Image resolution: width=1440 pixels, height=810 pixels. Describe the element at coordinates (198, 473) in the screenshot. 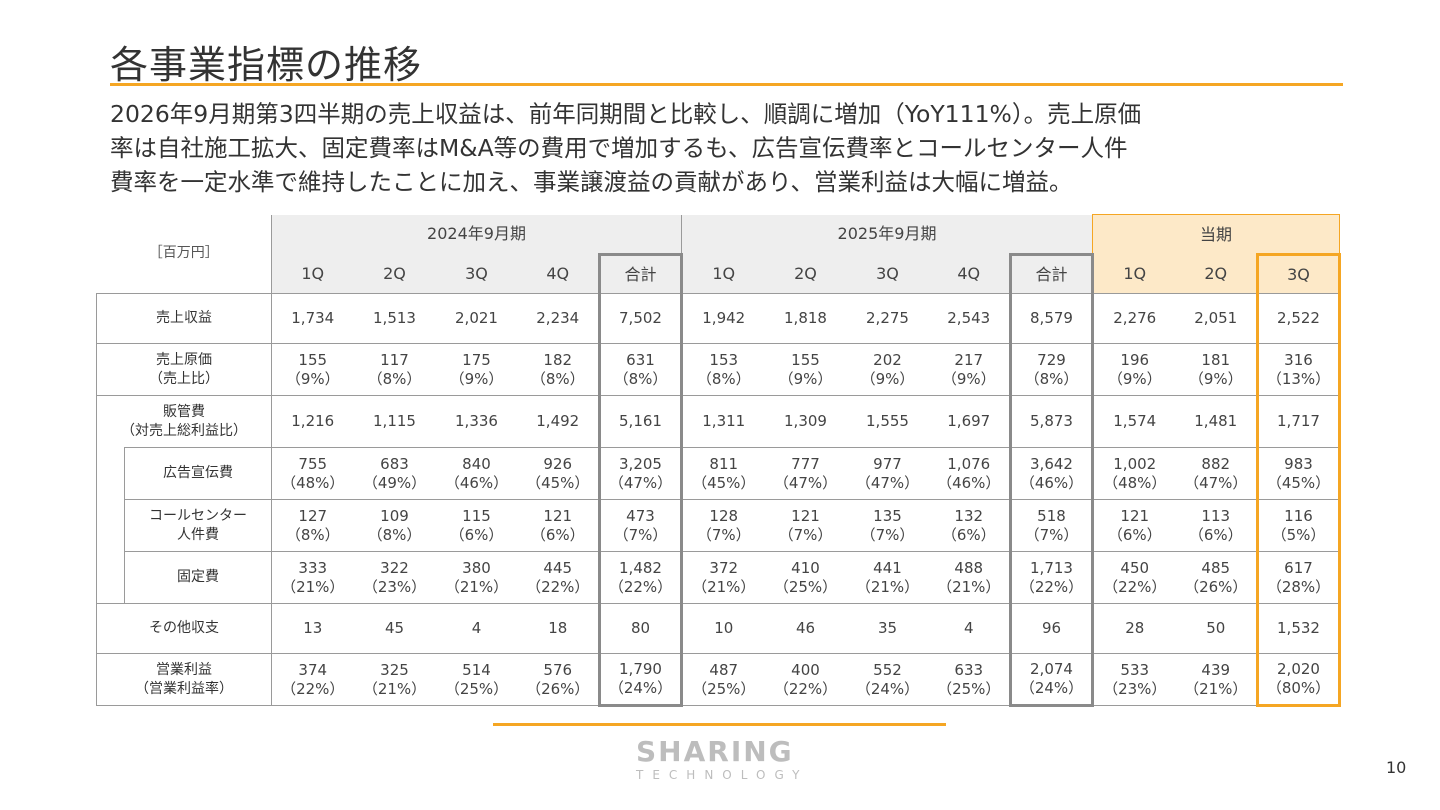

I see `row-label: 広告宣伝費` at that location.